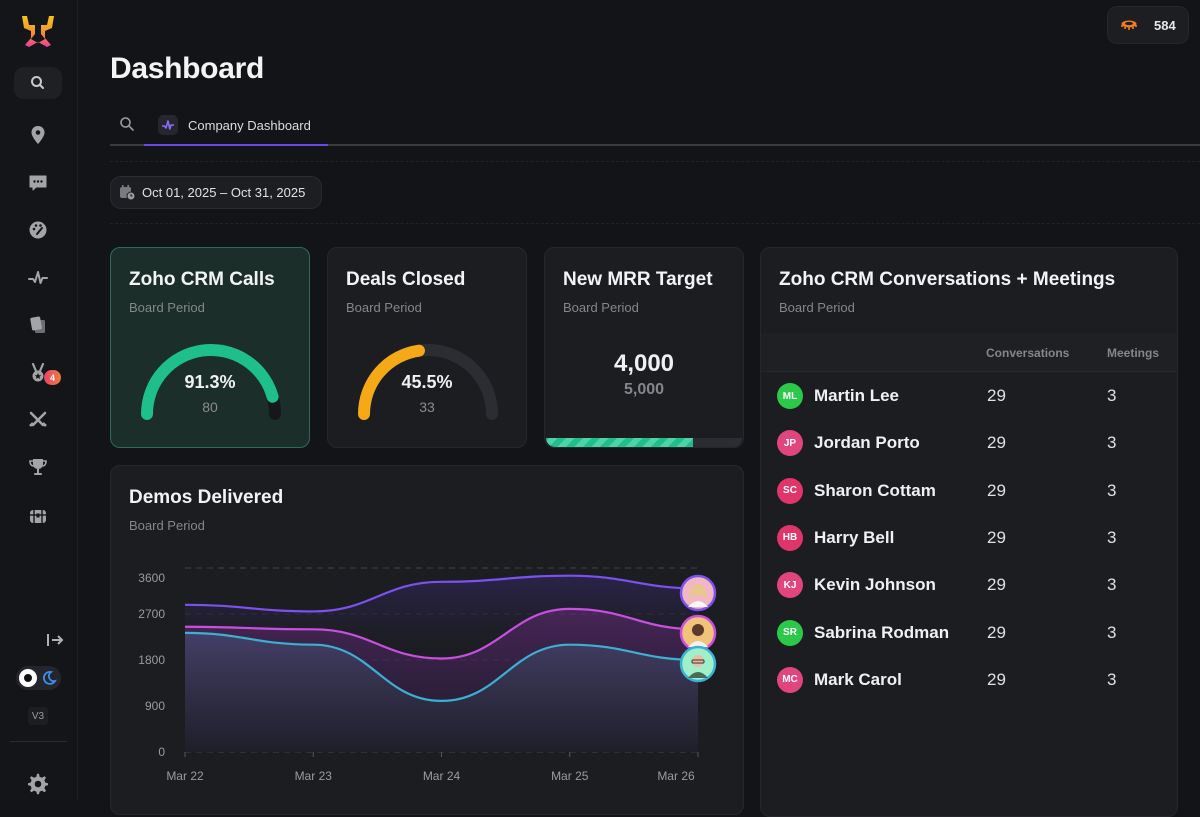  I want to click on avatar: SR, so click(790, 633).